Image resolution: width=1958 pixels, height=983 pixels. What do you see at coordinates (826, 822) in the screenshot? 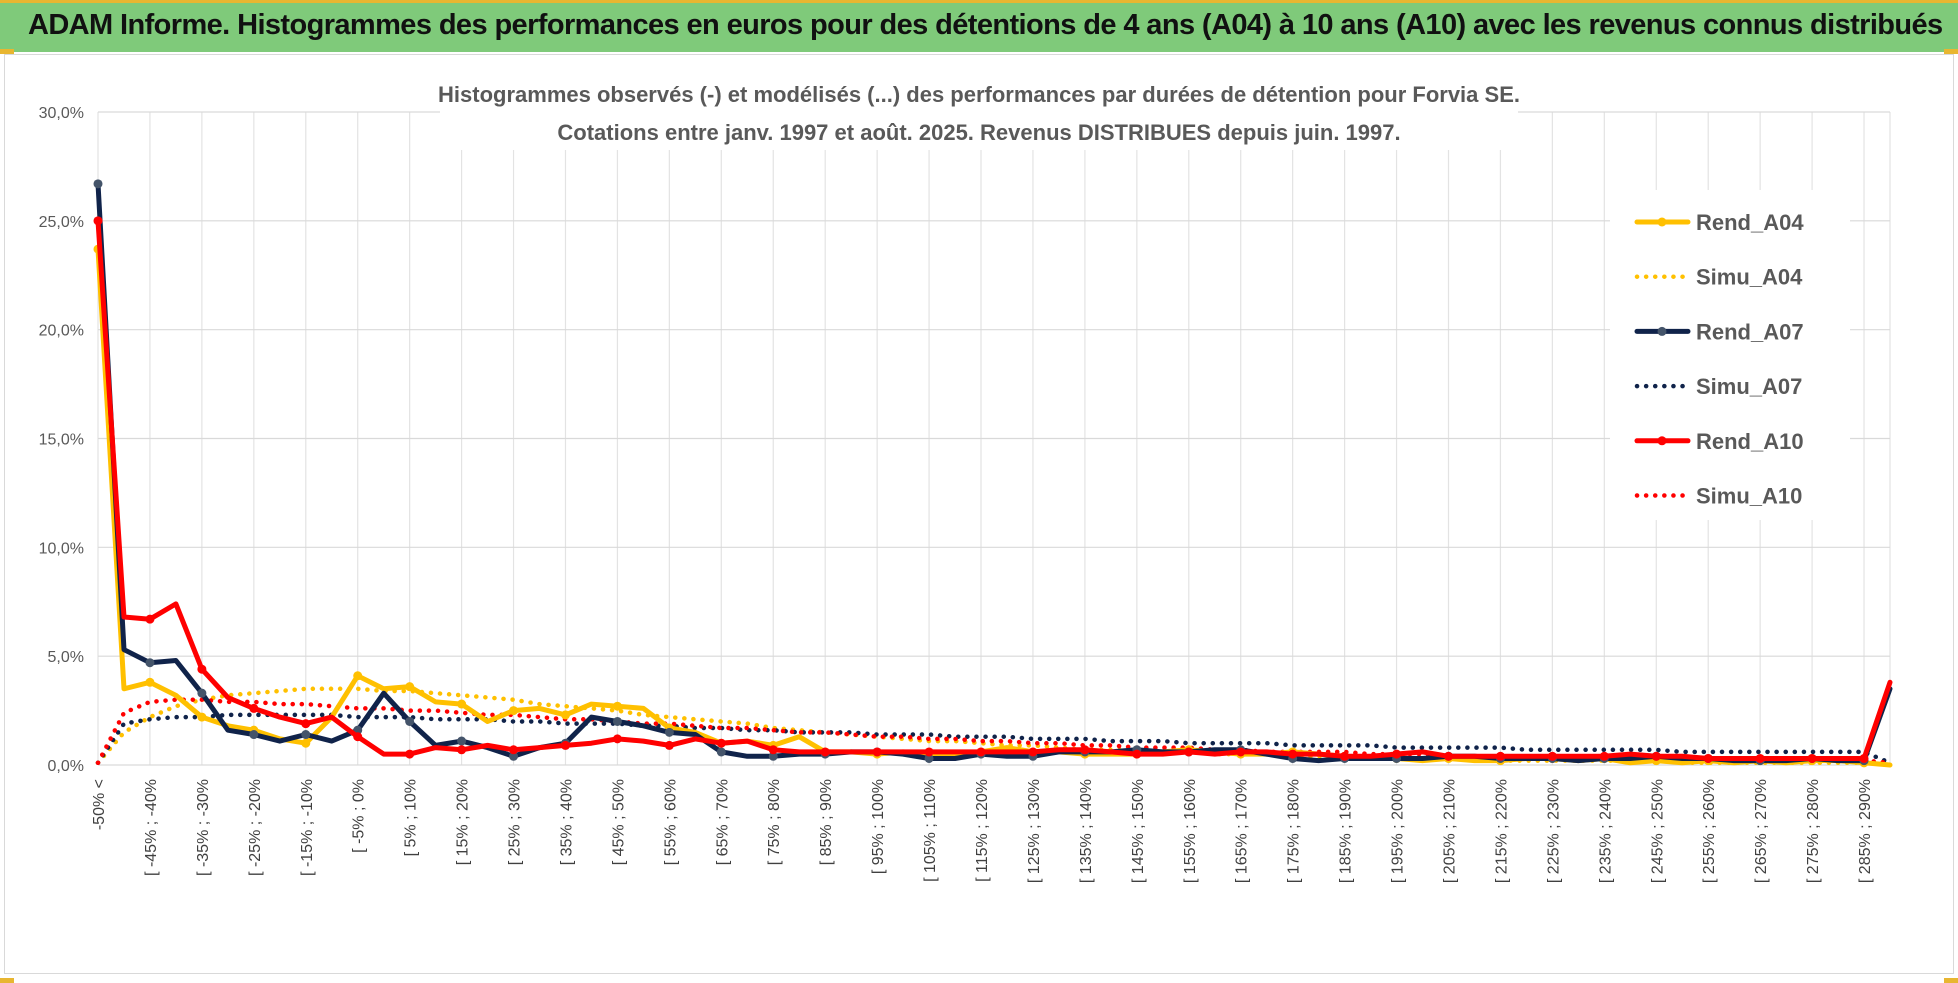
I see `x-tick-label: [ 85% ; 90%` at bounding box center [826, 822].